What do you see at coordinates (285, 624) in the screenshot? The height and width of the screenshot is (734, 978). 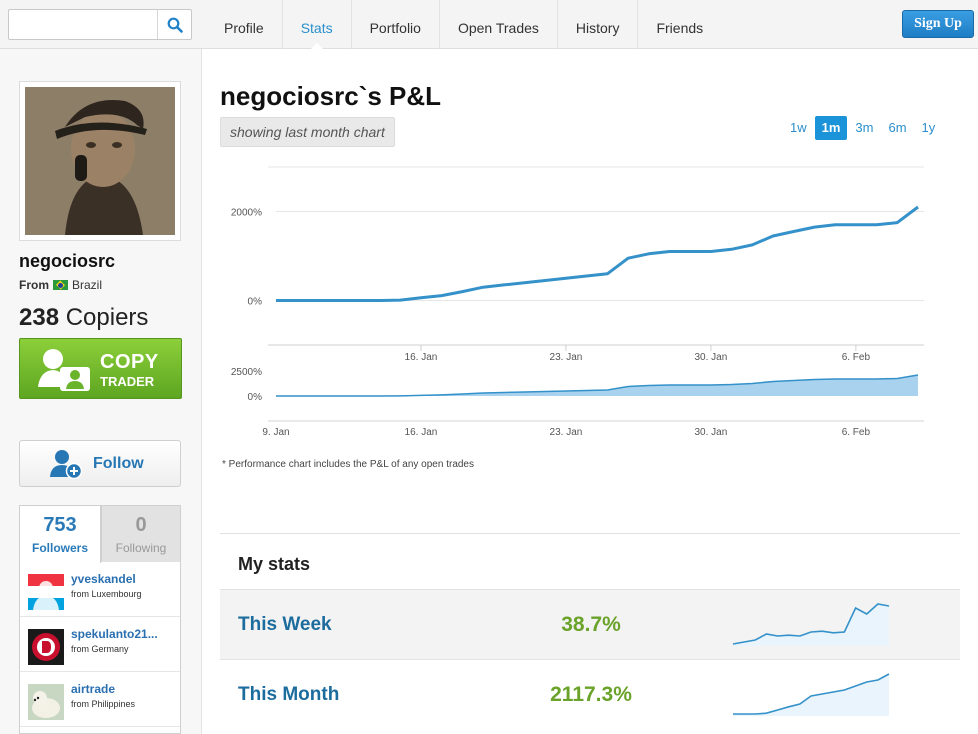 I see `stat-label: This Week` at bounding box center [285, 624].